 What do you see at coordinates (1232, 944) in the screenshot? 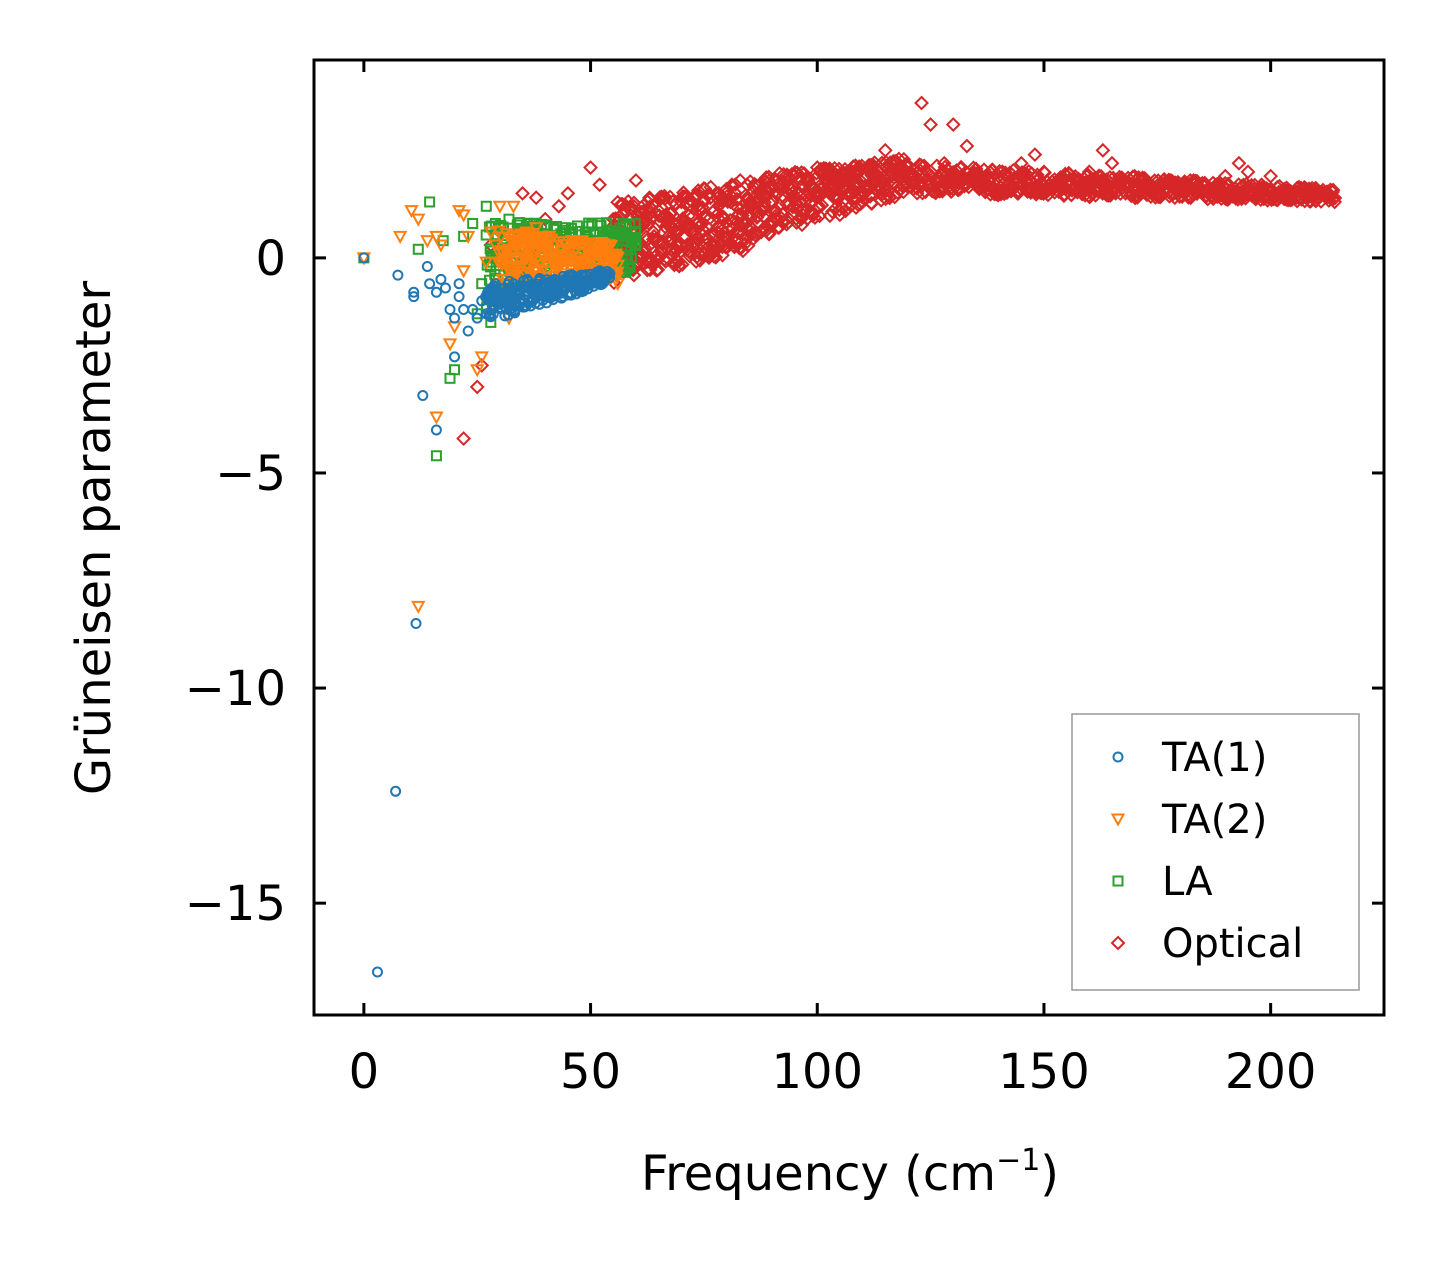
I see `legend-label-optical: Optical` at bounding box center [1232, 944].